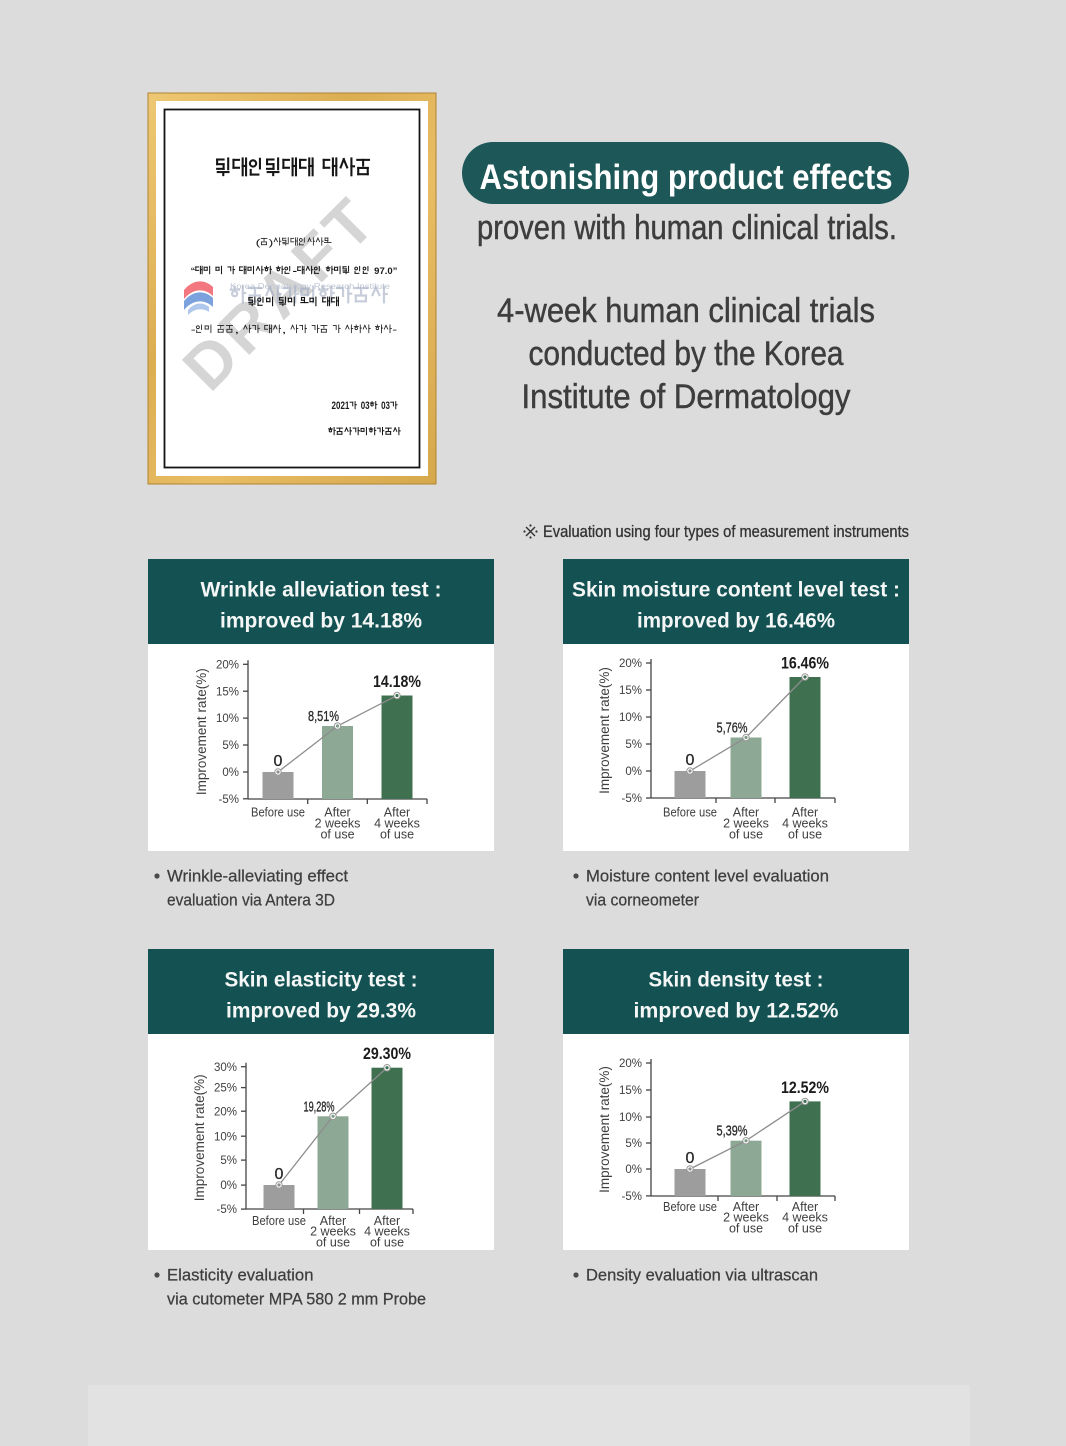 This screenshot has width=1066, height=1446. What do you see at coordinates (732, 729) in the screenshot?
I see `svg-text: 5,76%` at bounding box center [732, 729].